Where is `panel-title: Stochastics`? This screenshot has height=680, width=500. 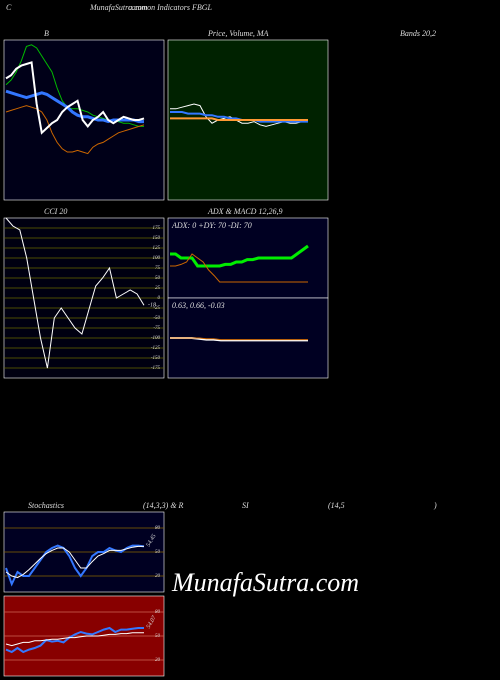 panel-title: Stochastics is located at coordinates (46, 505).